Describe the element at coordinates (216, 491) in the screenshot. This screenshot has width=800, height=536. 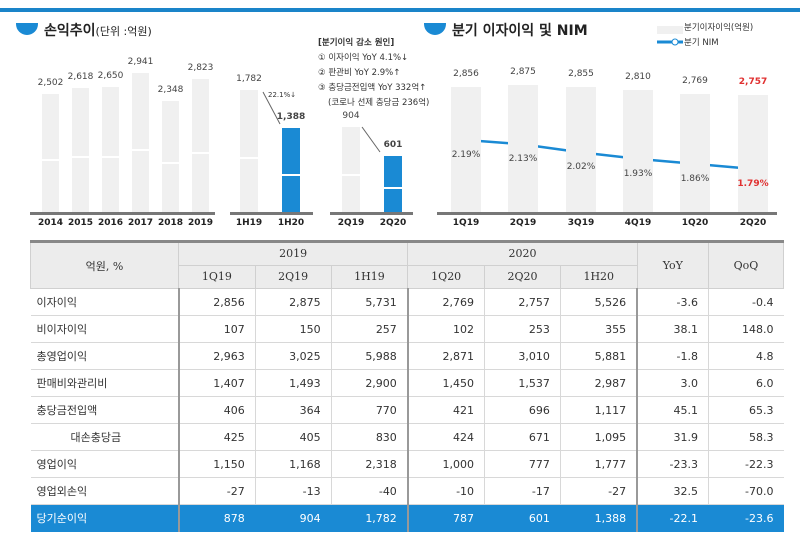
I see `cell: -27` at that location.